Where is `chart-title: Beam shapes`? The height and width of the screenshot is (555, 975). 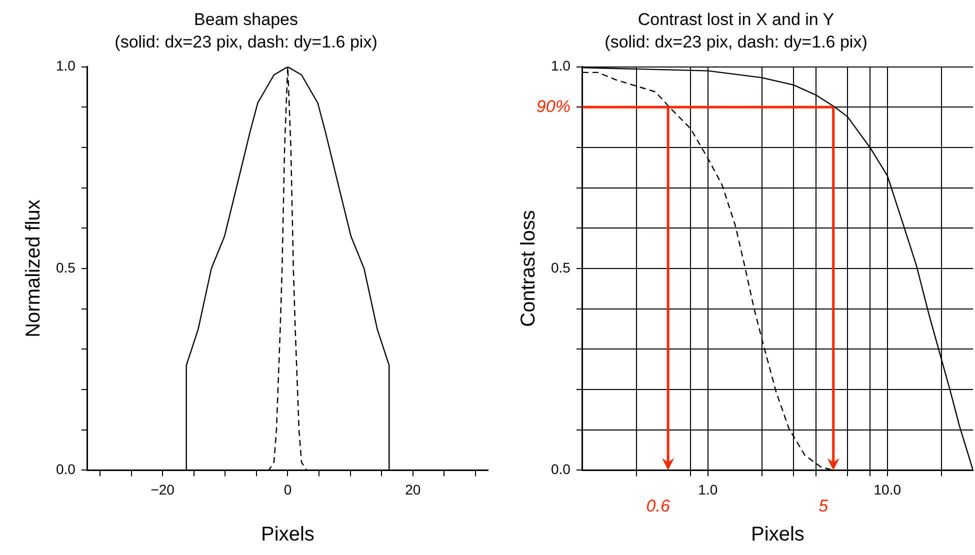 chart-title: Beam shapes is located at coordinates (246, 19).